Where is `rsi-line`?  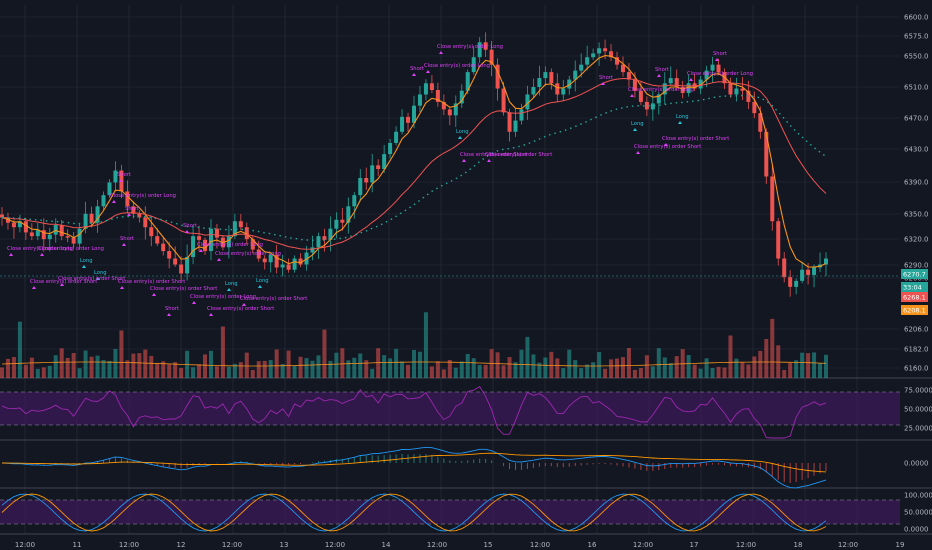 rsi-line is located at coordinates (414, 412).